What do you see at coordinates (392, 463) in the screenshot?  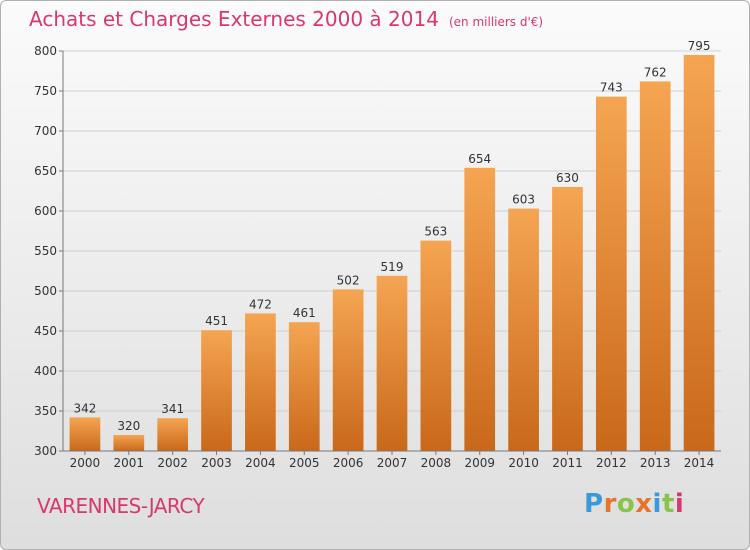 I see `x-tick-label: 2007` at bounding box center [392, 463].